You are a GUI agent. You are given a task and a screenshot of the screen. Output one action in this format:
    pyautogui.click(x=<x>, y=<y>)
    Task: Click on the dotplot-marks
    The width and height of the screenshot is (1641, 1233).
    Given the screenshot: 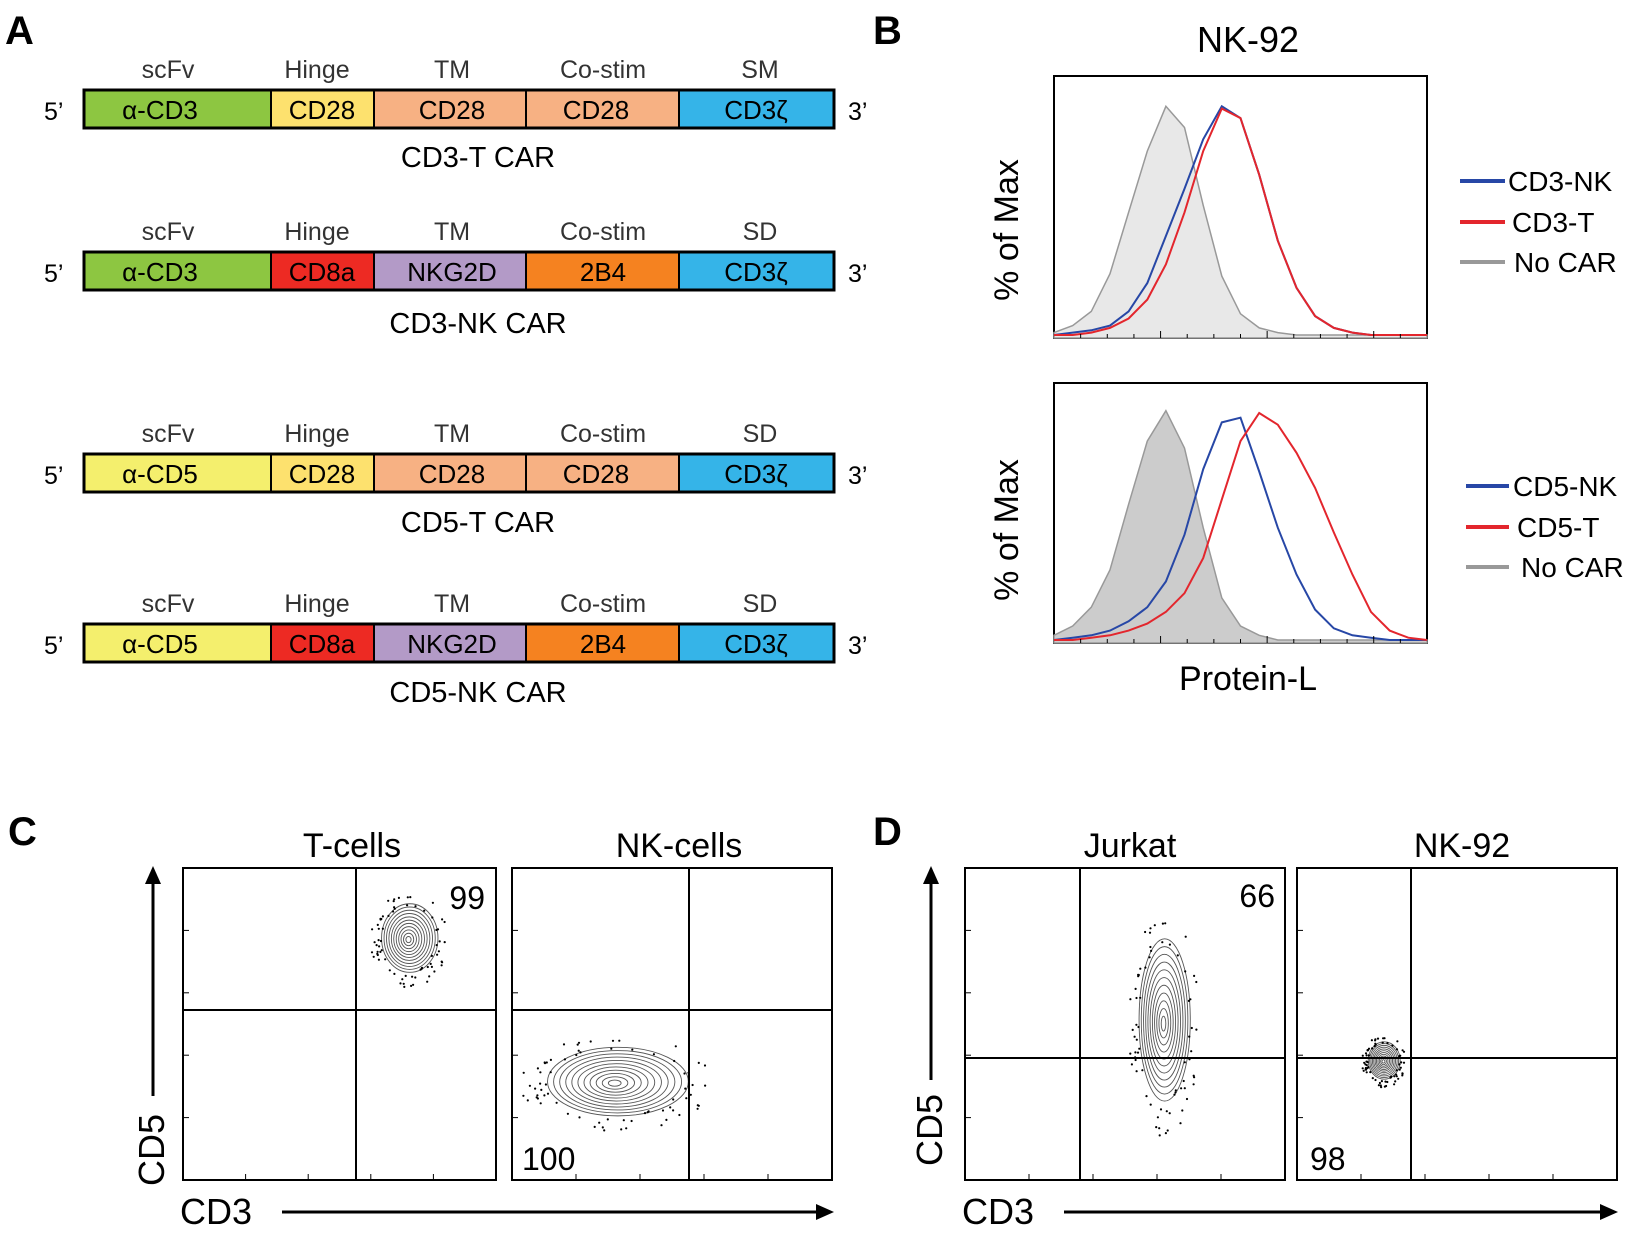 What is the action you would take?
    pyautogui.click(x=314, y=1038)
    